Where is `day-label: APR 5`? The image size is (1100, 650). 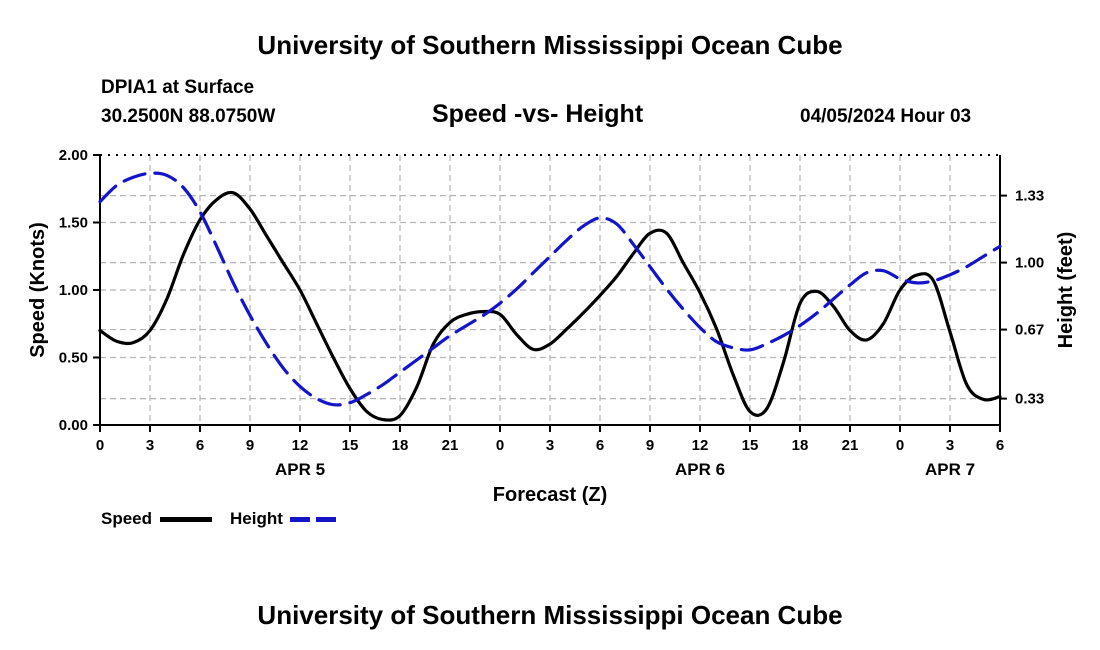 day-label: APR 5 is located at coordinates (300, 469).